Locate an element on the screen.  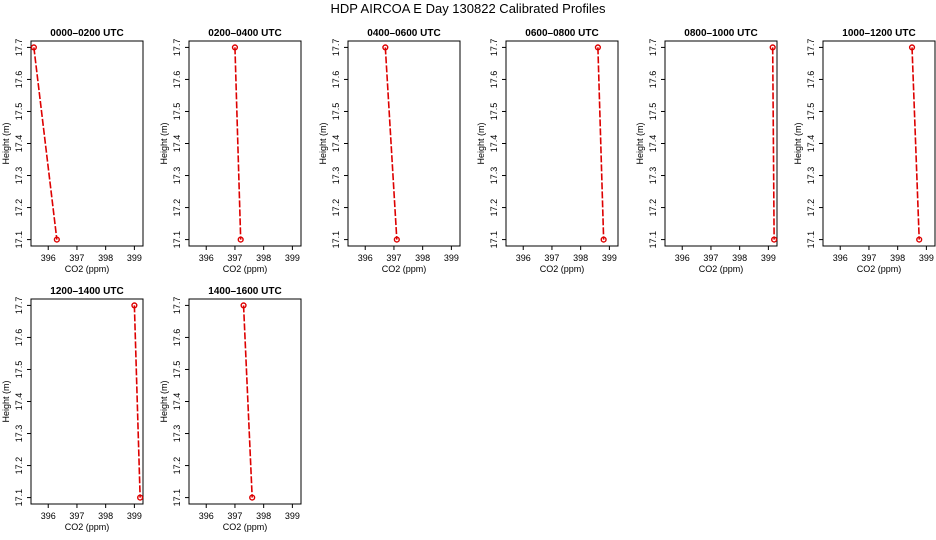
panel-title: 0000–0200 UTC is located at coordinates (86, 33).